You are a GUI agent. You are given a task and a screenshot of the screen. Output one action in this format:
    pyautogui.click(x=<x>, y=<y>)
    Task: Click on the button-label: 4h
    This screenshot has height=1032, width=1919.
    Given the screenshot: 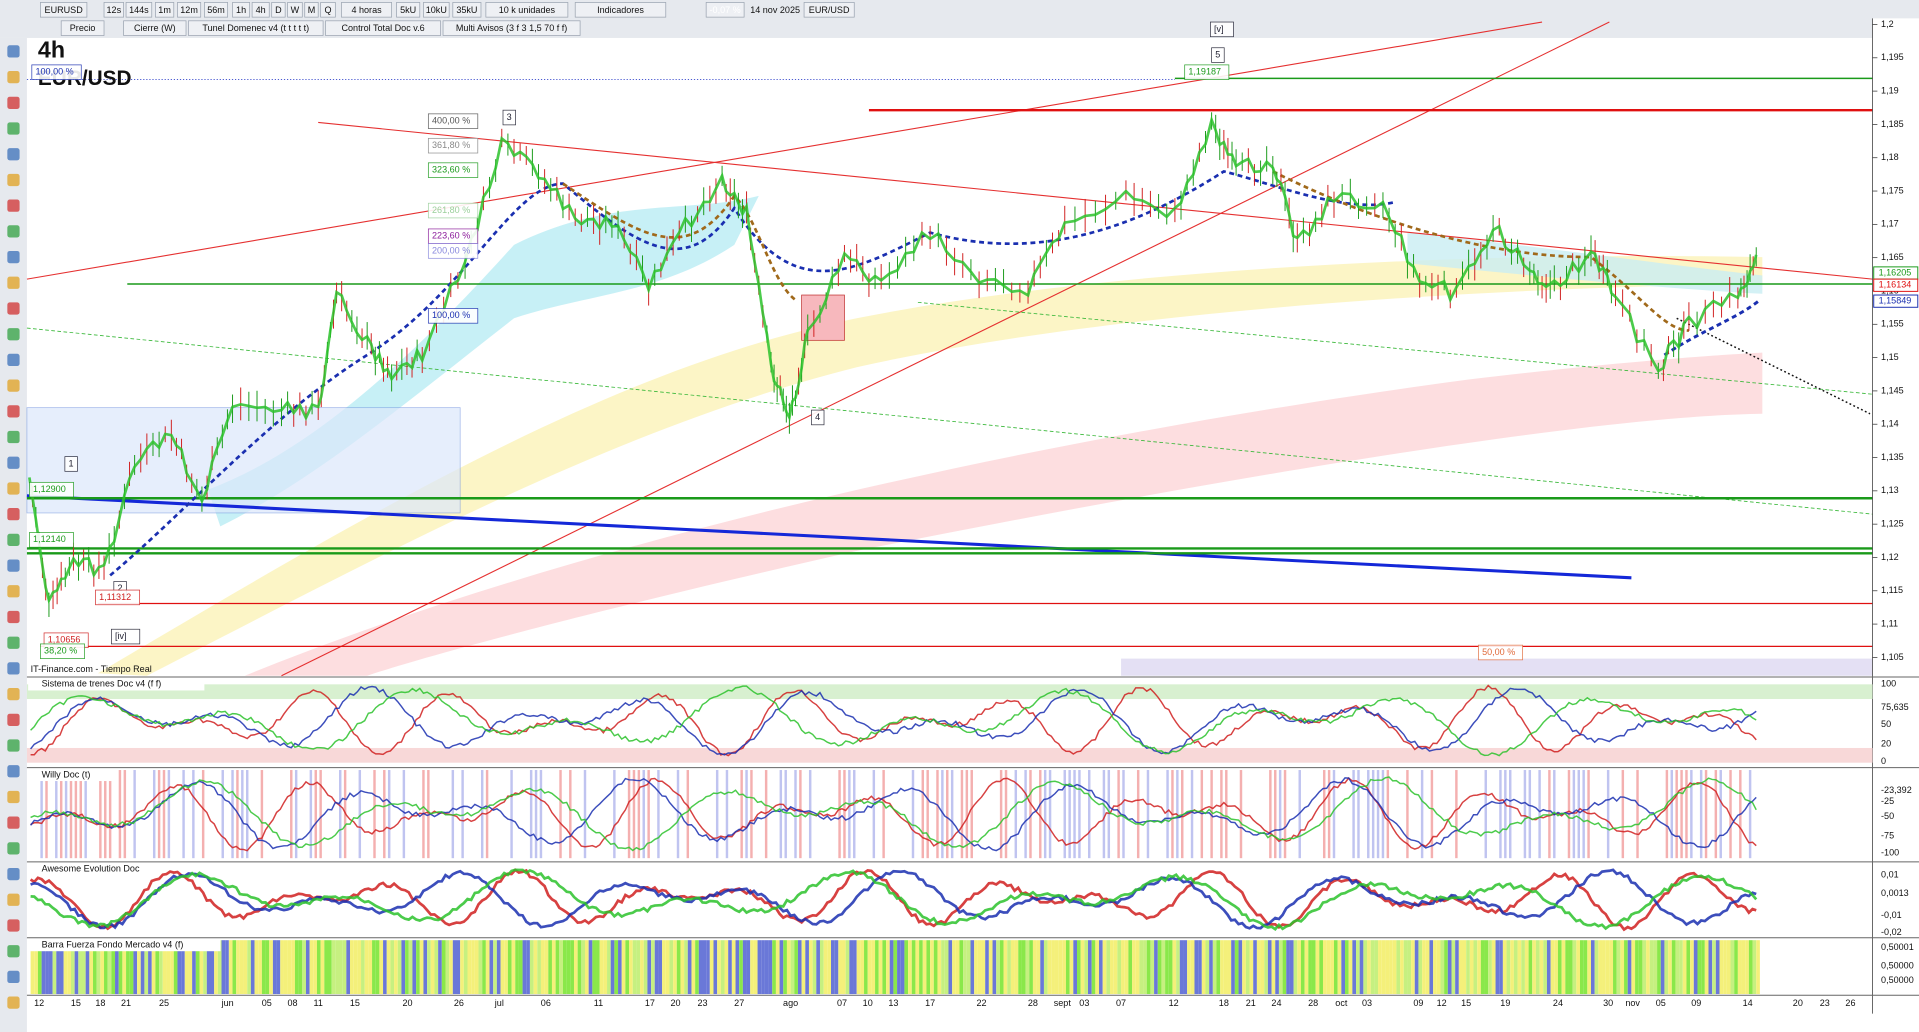 What is the action you would take?
    pyautogui.click(x=261, y=10)
    